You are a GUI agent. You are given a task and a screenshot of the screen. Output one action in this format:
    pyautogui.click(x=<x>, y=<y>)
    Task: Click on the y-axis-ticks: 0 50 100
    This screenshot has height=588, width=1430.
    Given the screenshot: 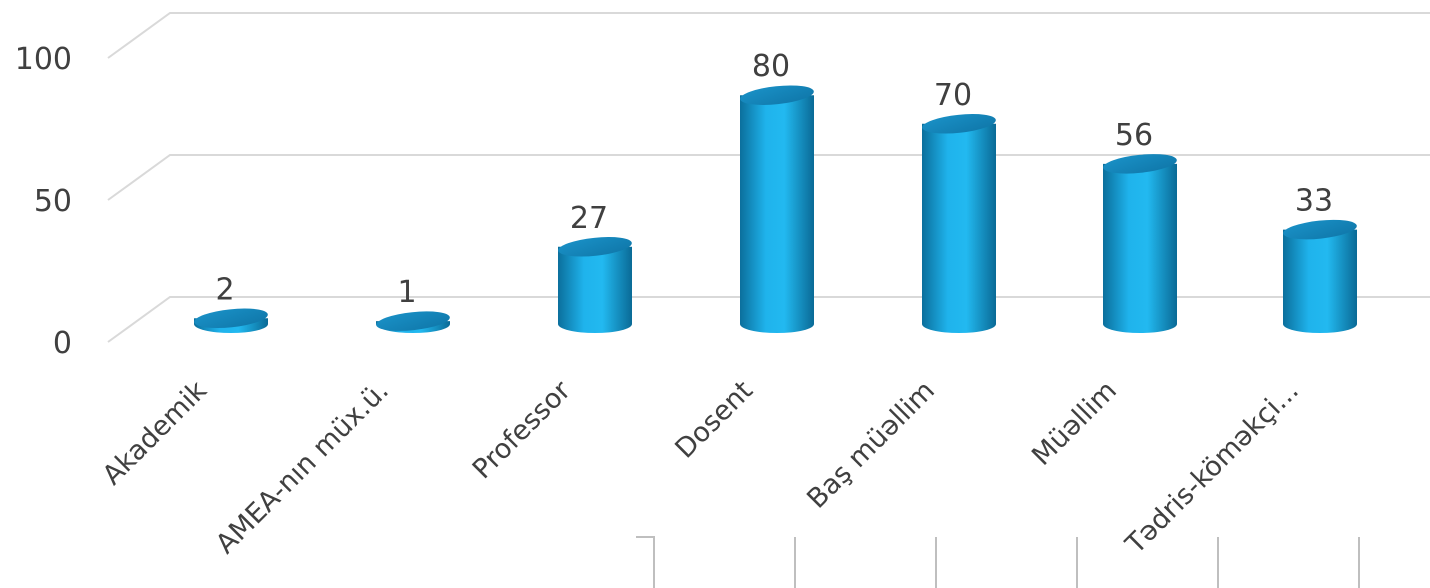 What is the action you would take?
    pyautogui.click(x=43, y=201)
    